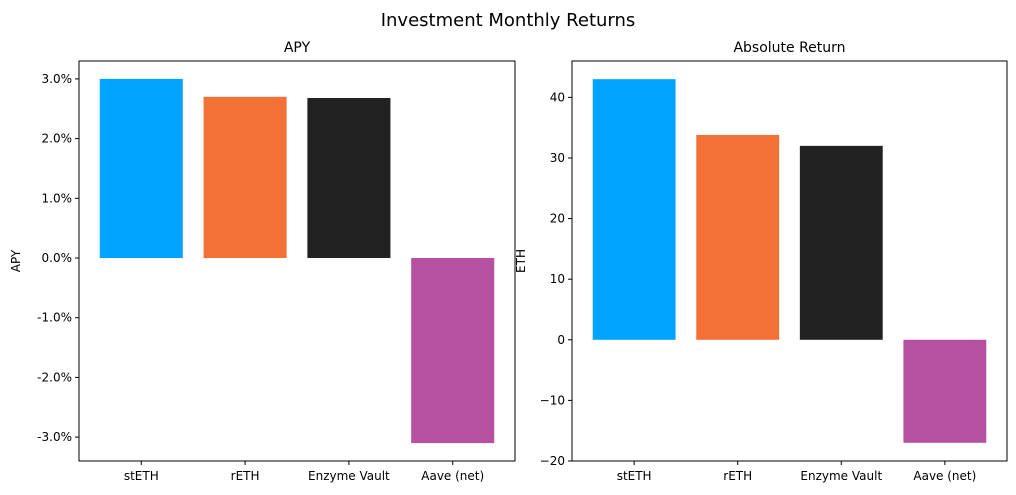 The image size is (1016, 495). What do you see at coordinates (57, 139) in the screenshot?
I see `y-tick-label: 2.0%` at bounding box center [57, 139].